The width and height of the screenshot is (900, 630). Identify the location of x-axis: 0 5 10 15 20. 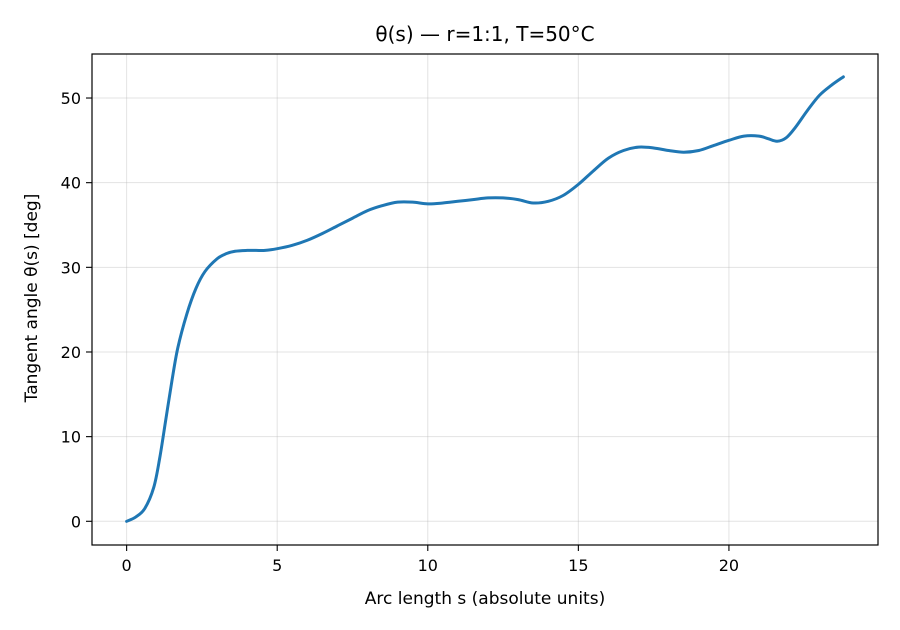
(430, 560).